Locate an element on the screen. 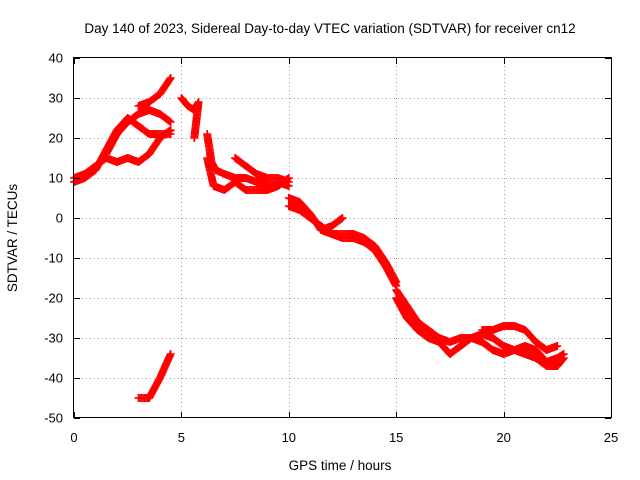  y-tick-label: 30 is located at coordinates (56, 98).